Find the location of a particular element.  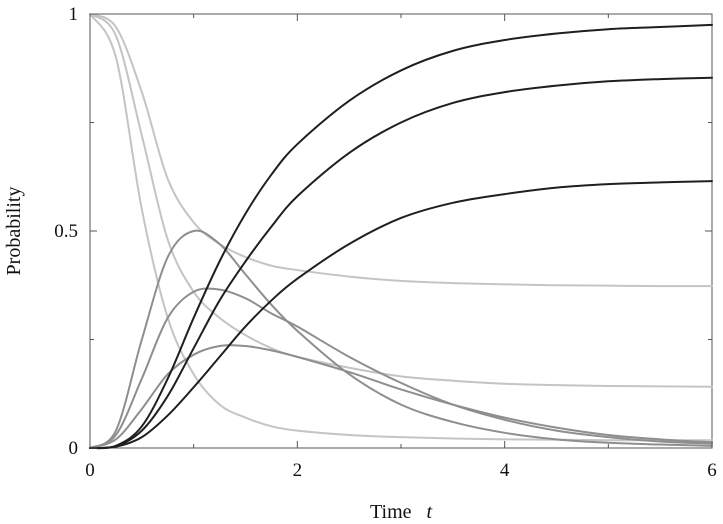

x-axis-label: Time t is located at coordinates (401, 512).